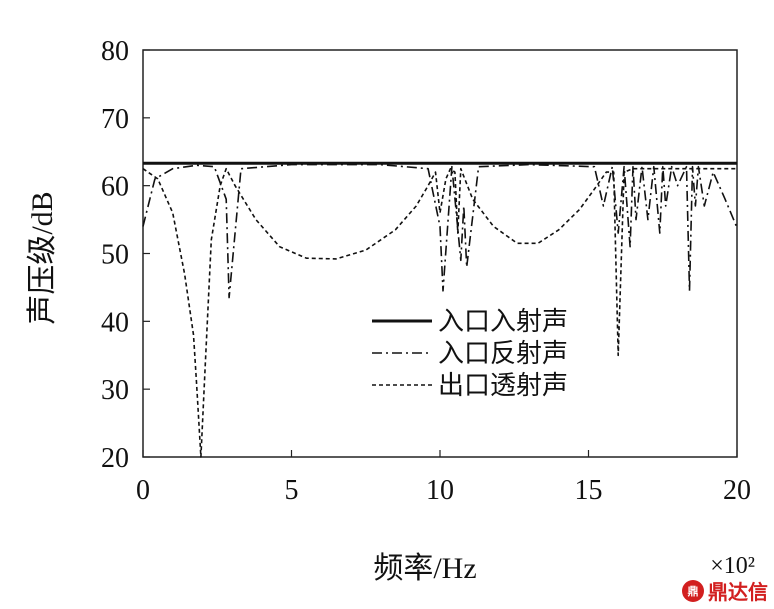  I want to click on y-tick-label: 80, so click(115, 51).